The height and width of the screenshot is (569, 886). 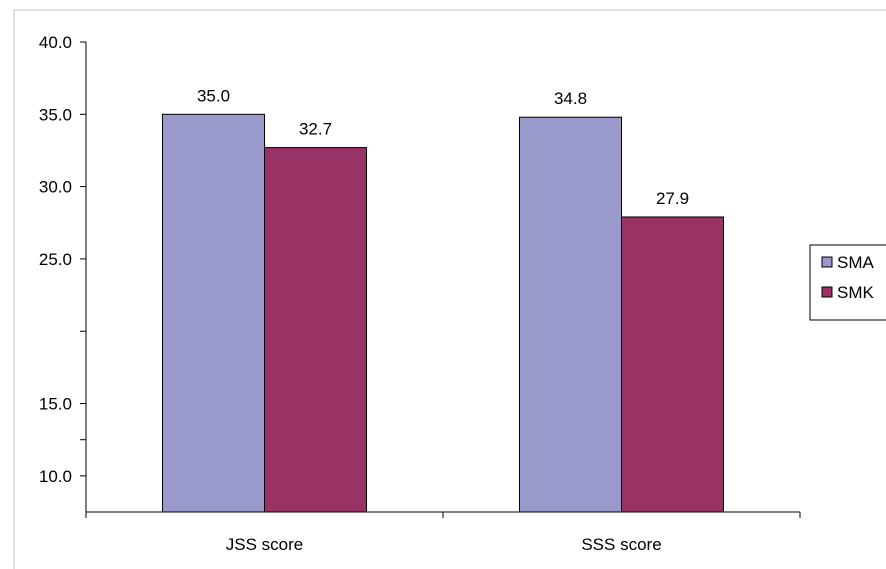 I want to click on data-label-smk-2: 27.9, so click(x=672, y=198).